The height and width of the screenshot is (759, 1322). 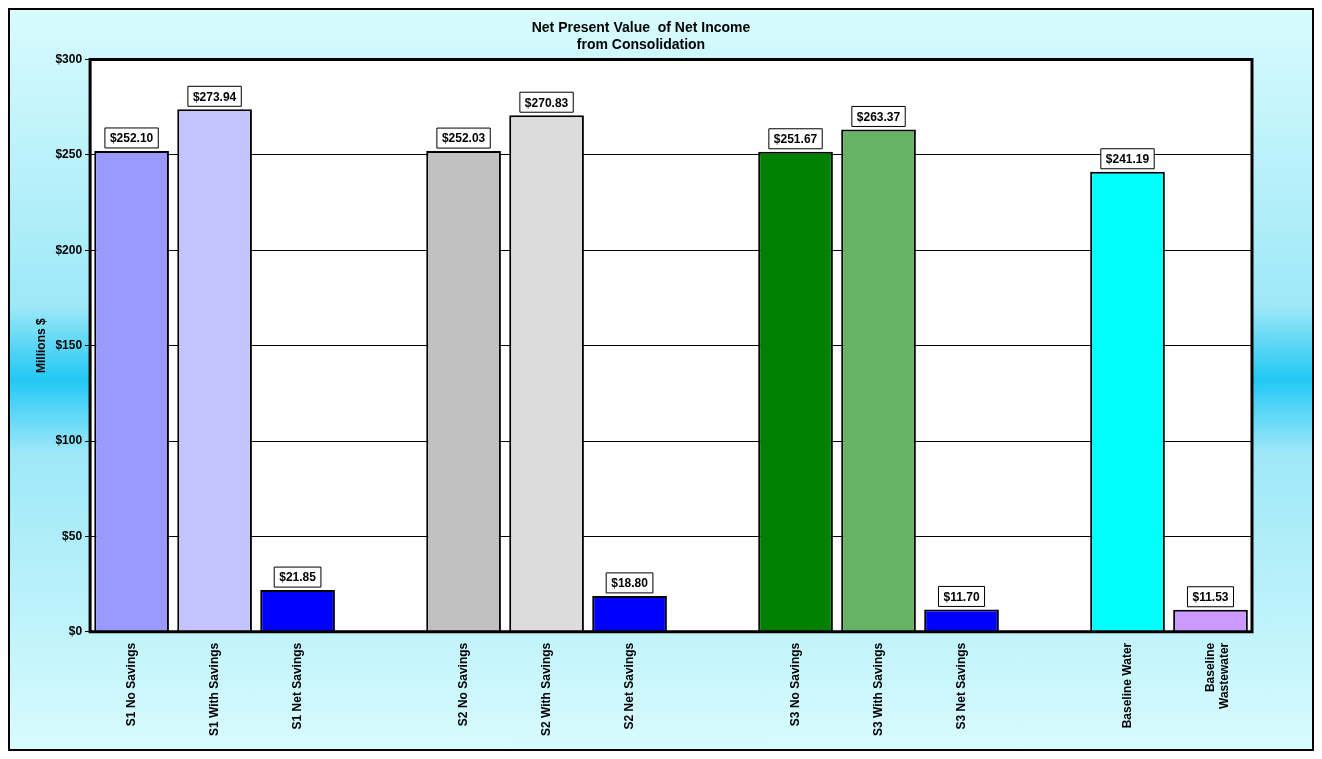 I want to click on y-tick-label: $200, so click(x=69, y=249).